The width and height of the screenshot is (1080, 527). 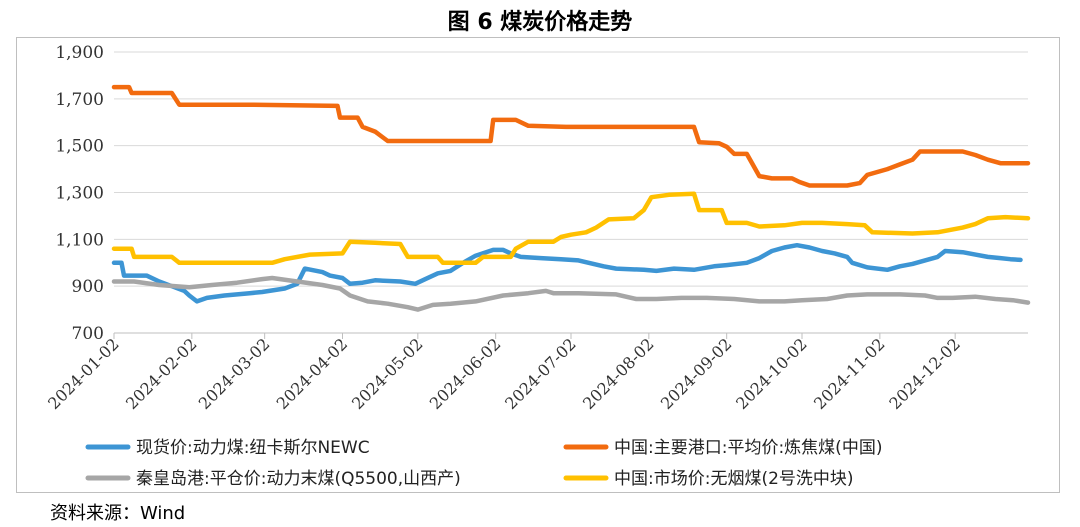 What do you see at coordinates (298, 479) in the screenshot?
I see `legend-label-qinhuangdao: 秦皇岛港:平仓价:动力末煤(Q5500,山西产)` at bounding box center [298, 479].